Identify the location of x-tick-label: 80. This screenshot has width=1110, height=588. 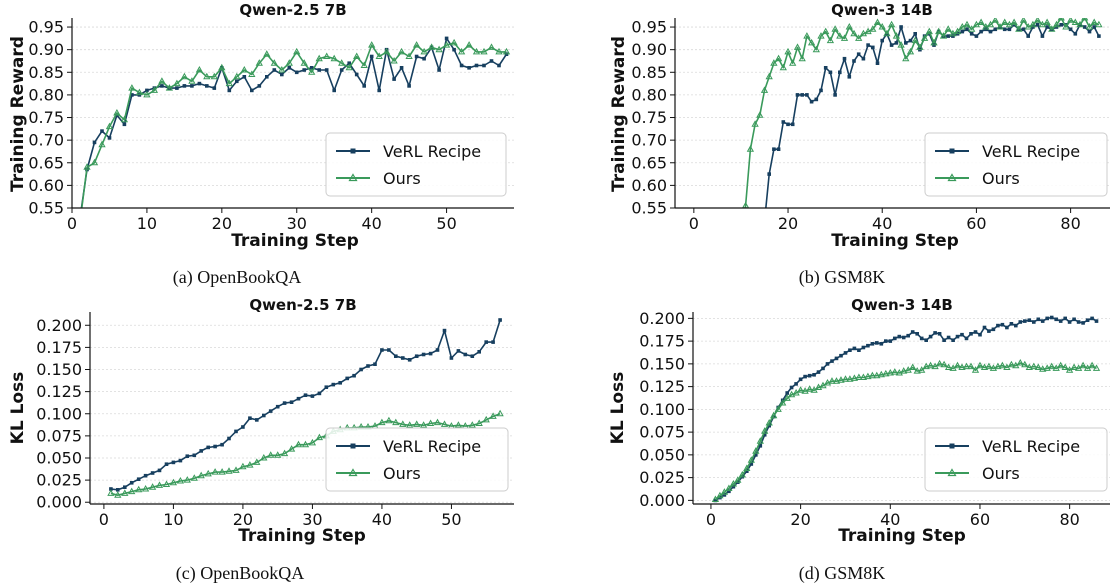
(1069, 519).